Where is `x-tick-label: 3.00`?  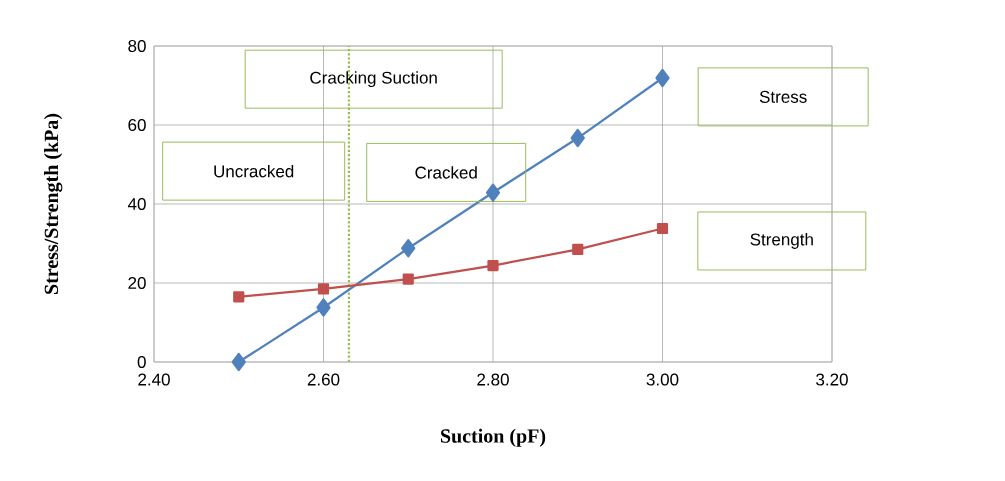 x-tick-label: 3.00 is located at coordinates (662, 379).